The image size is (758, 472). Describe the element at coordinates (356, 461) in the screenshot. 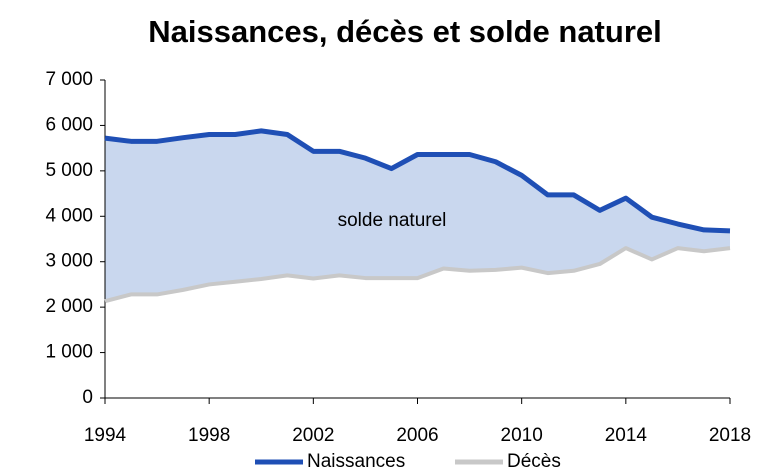

I see `legend-label: Naissances` at that location.